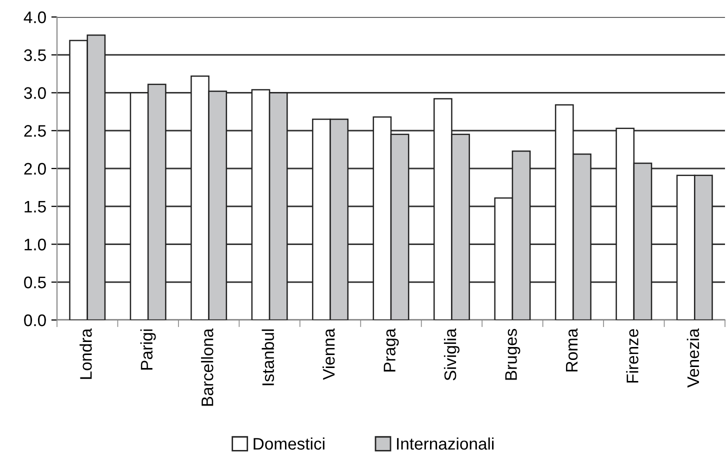 Image resolution: width=727 pixels, height=468 pixels. I want to click on x-tick-label: Istanbul, so click(268, 357).